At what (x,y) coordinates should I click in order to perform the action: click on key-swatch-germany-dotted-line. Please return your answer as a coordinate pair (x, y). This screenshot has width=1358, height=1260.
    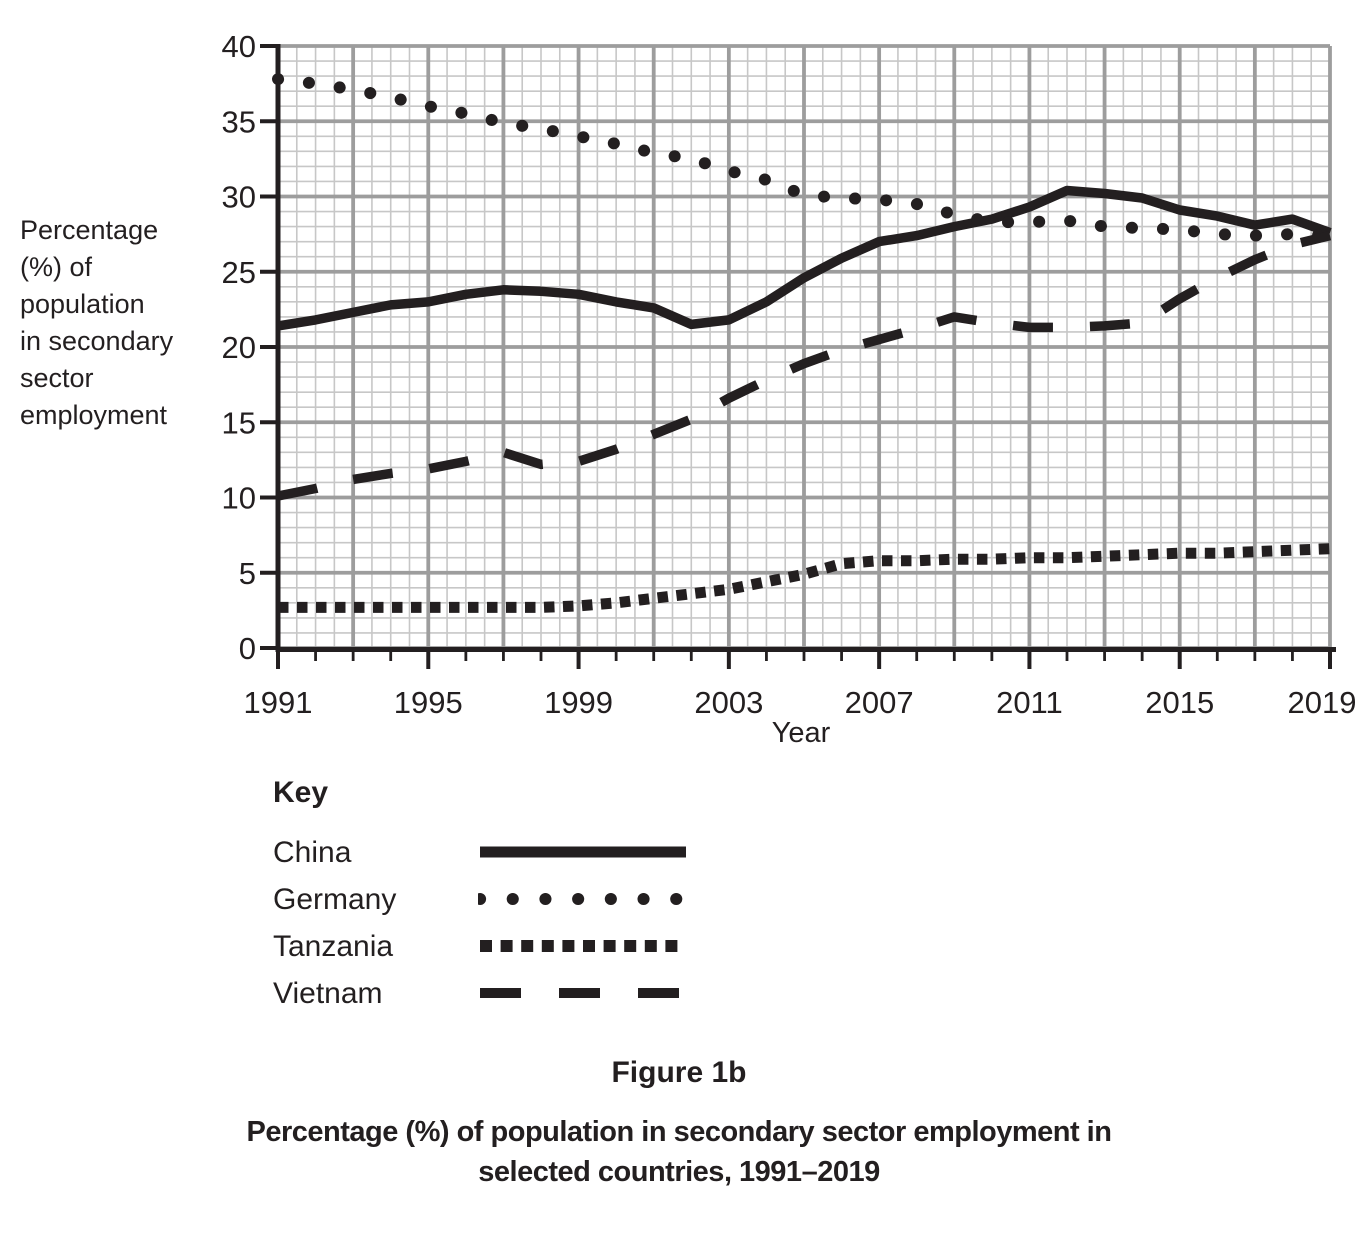
    Looking at the image, I should click on (583, 899).